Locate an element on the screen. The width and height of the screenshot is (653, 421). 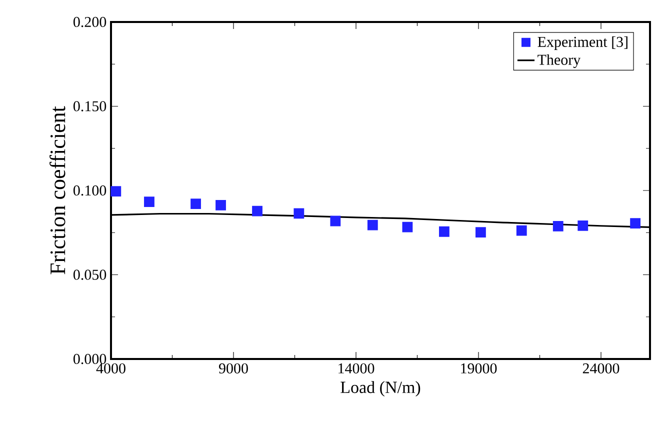
y-tick-label: 0.200 is located at coordinates (89, 22).